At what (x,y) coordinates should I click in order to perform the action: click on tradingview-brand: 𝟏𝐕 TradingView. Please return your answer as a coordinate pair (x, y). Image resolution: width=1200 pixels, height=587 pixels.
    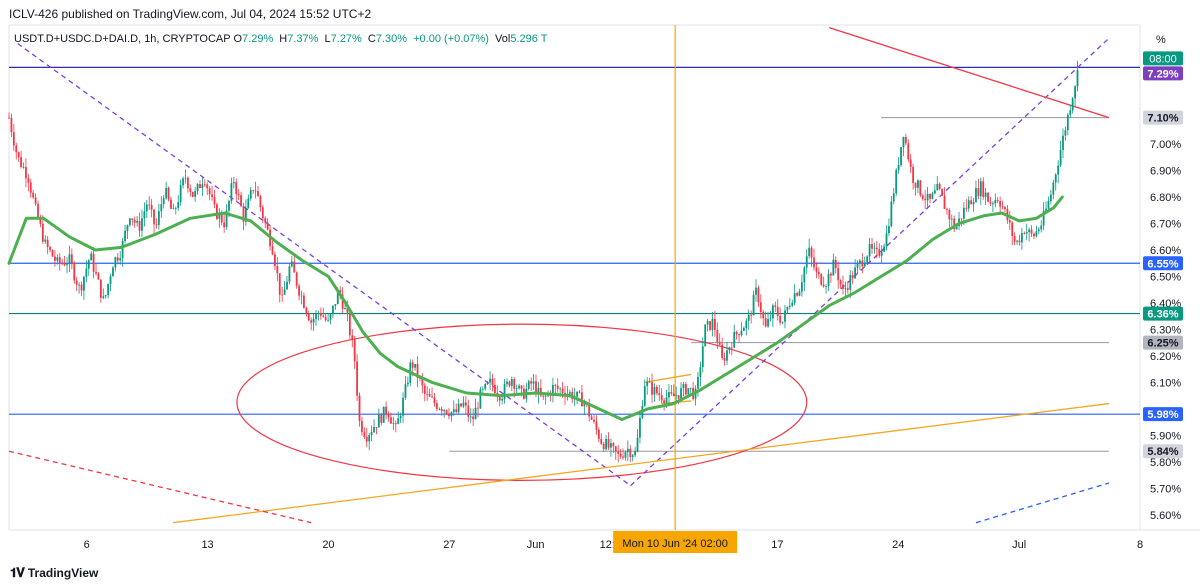
    Looking at the image, I should click on (54, 573).